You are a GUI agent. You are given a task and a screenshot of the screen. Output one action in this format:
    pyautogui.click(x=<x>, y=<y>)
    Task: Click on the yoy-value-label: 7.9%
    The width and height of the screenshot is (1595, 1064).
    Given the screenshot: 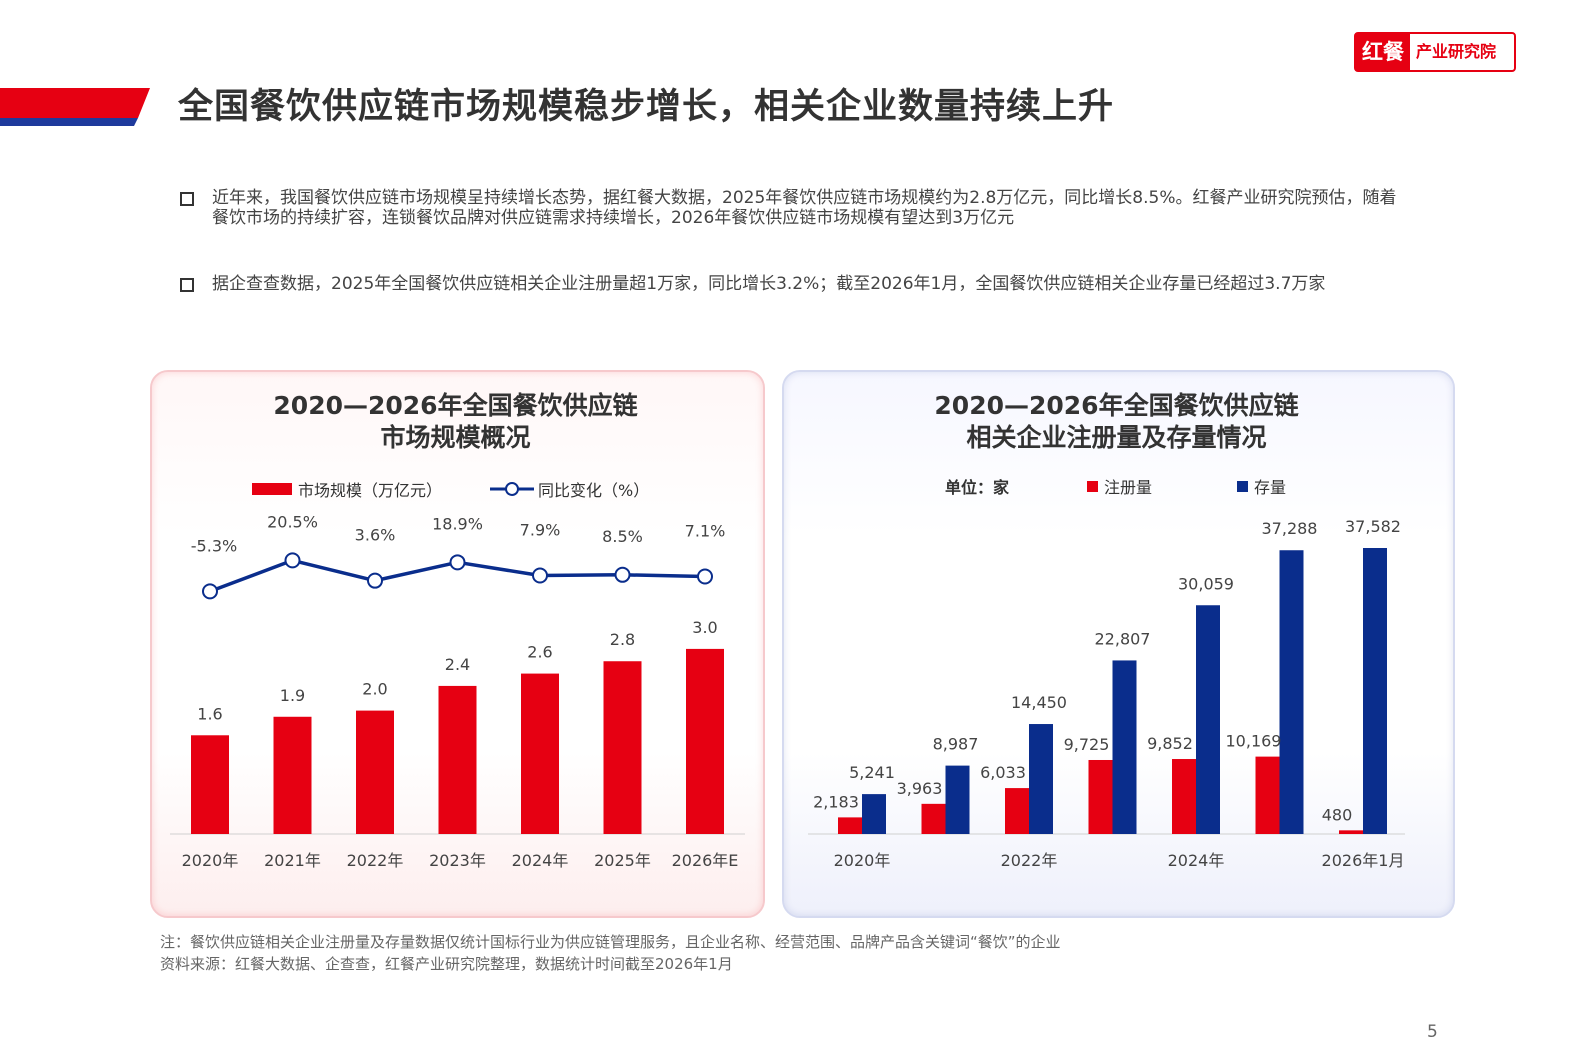 What is the action you would take?
    pyautogui.click(x=540, y=530)
    